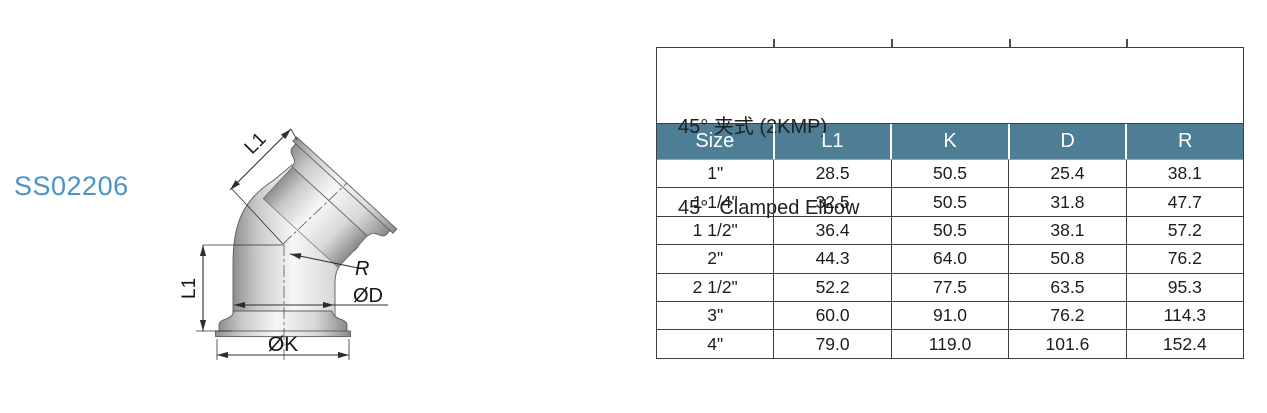 Image resolution: width=1267 pixels, height=413 pixels. What do you see at coordinates (716, 344) in the screenshot?
I see `cell-size: 4"` at bounding box center [716, 344].